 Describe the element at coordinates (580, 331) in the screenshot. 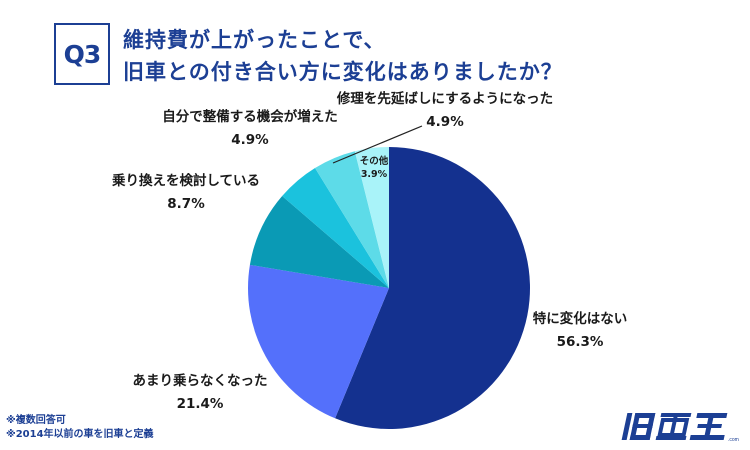

I see `slice-label-no-change: 特に変化はない 56.3%` at that location.